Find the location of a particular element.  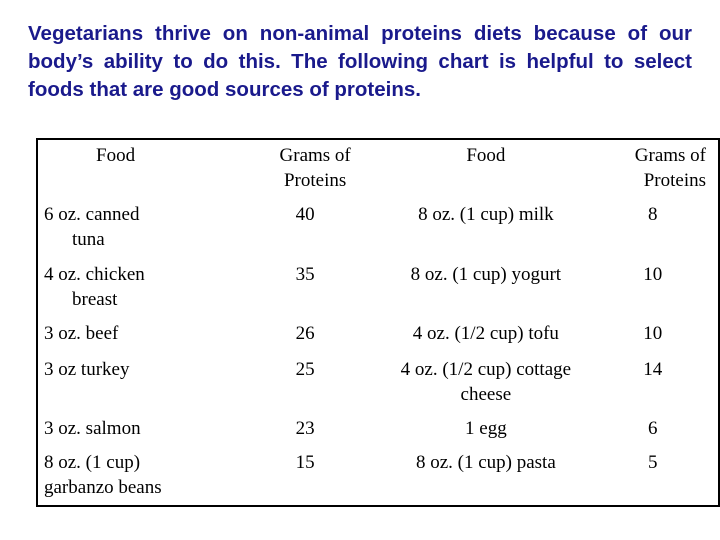

food-left-cell: 3 oz turkey is located at coordinates (137, 382).